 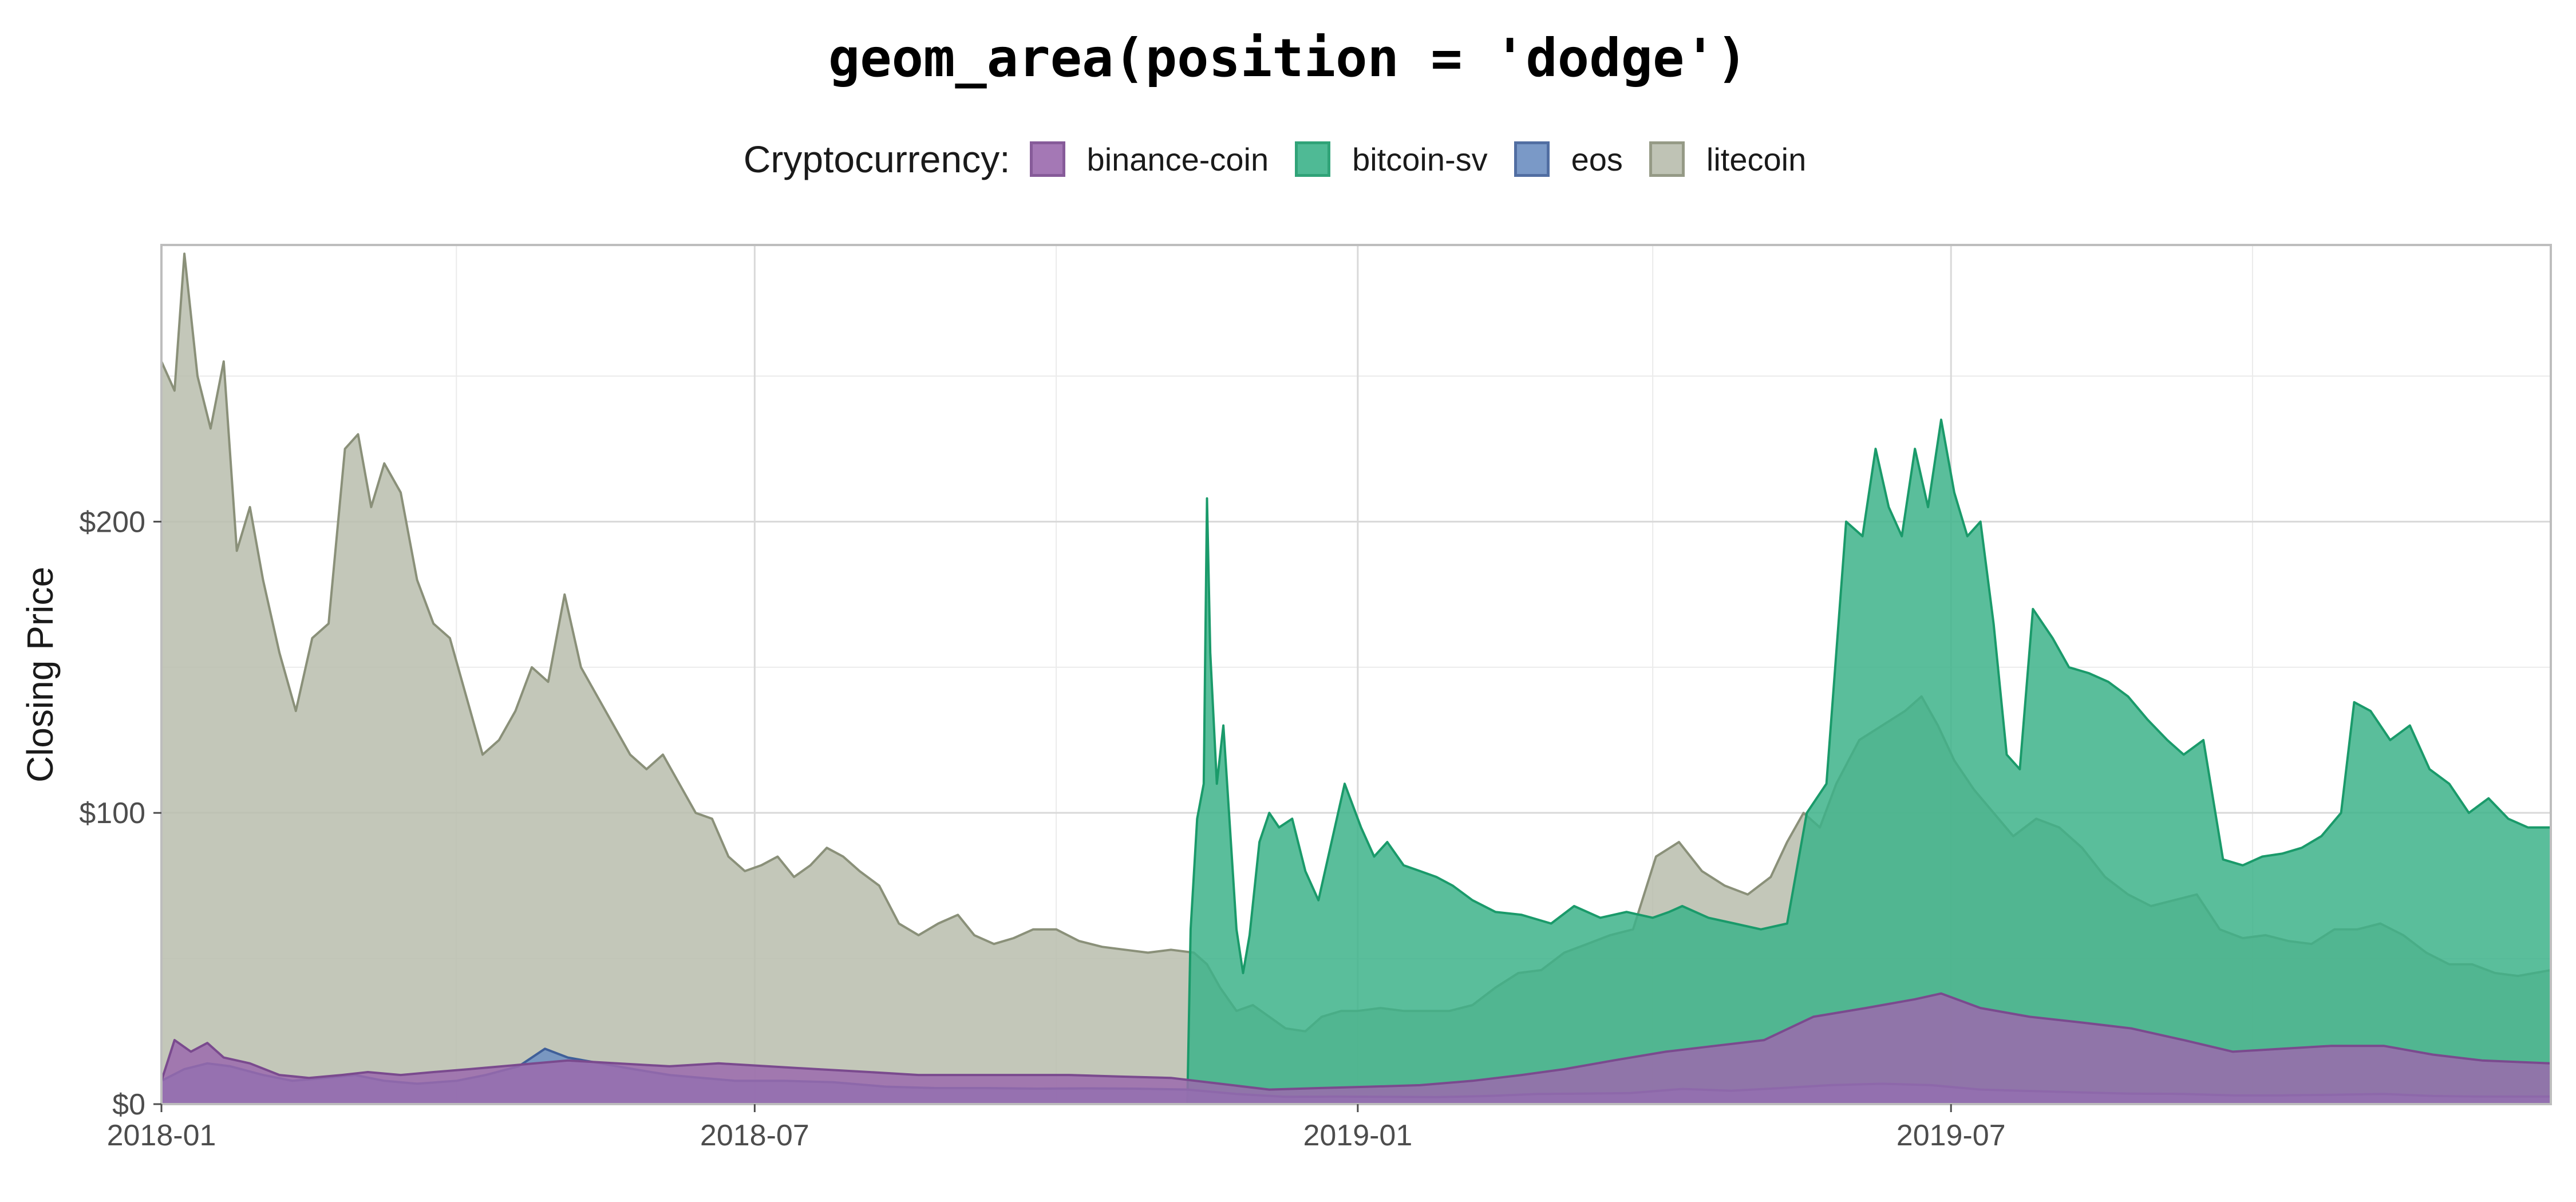 What do you see at coordinates (1597, 159) in the screenshot?
I see `legend-label-eos: eos` at bounding box center [1597, 159].